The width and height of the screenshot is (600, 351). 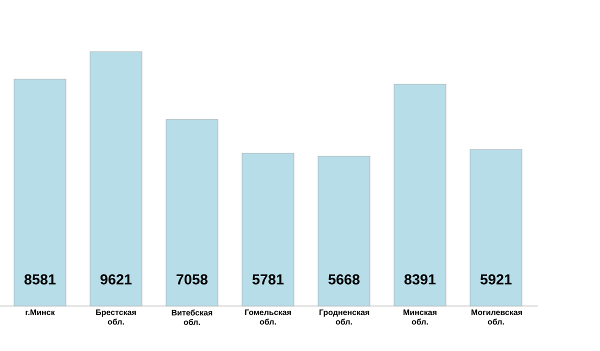 What do you see at coordinates (345, 317) in the screenshot?
I see `x-tick-label: Гродненская обл.` at bounding box center [345, 317].